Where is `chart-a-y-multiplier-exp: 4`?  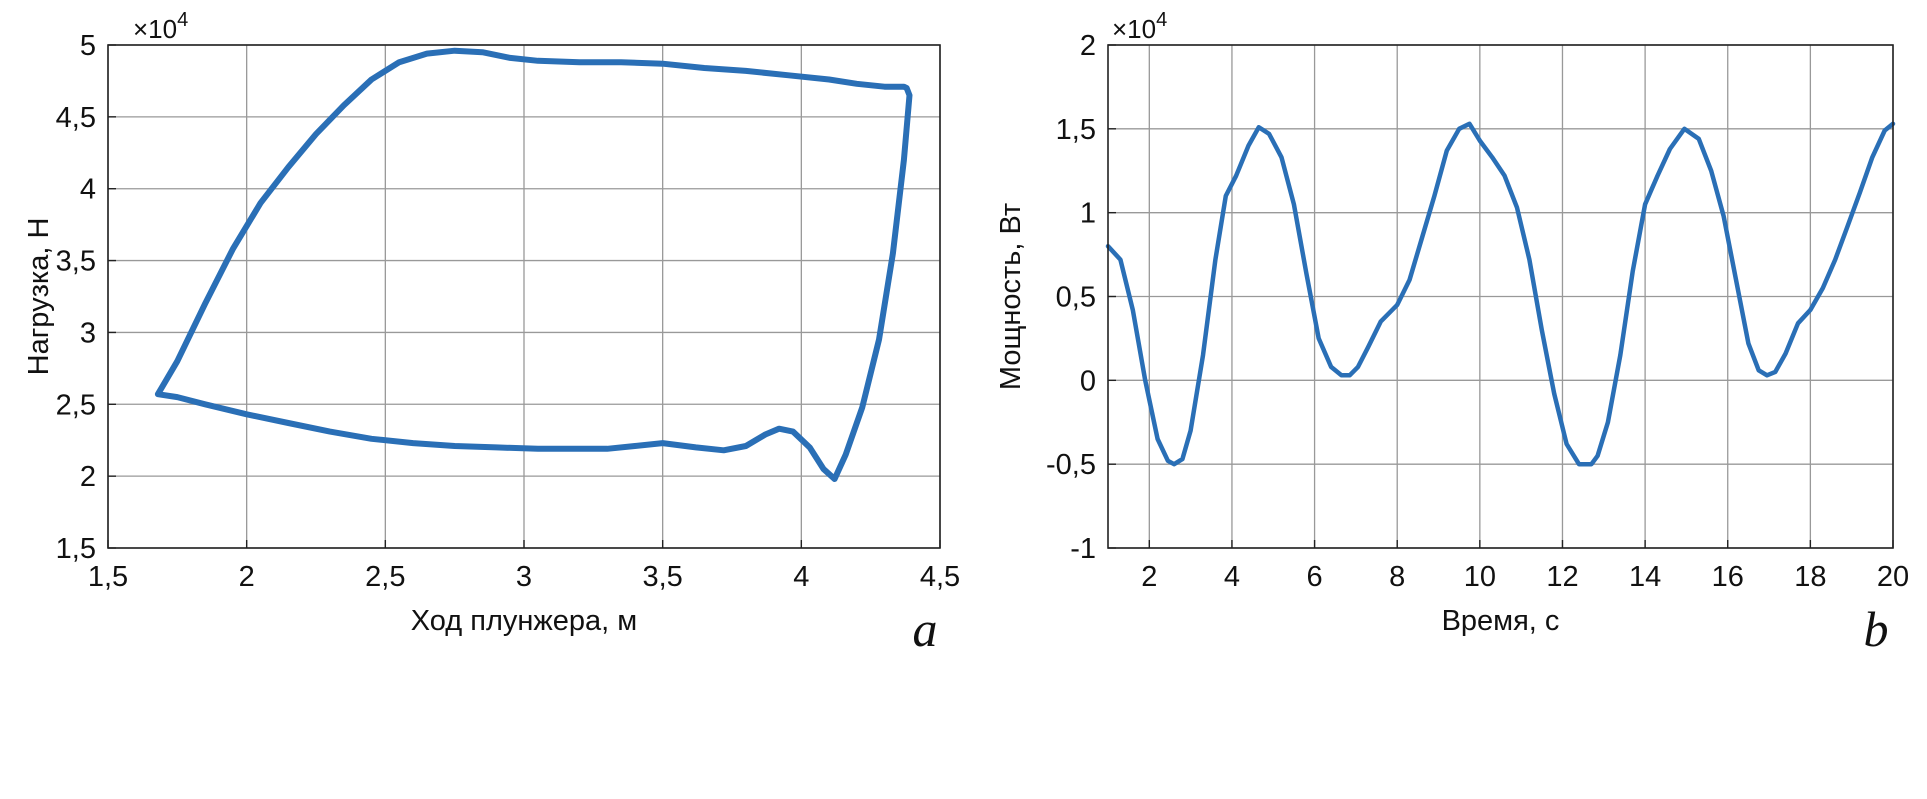
chart-a-y-multiplier-exp: 4 is located at coordinates (182, 20).